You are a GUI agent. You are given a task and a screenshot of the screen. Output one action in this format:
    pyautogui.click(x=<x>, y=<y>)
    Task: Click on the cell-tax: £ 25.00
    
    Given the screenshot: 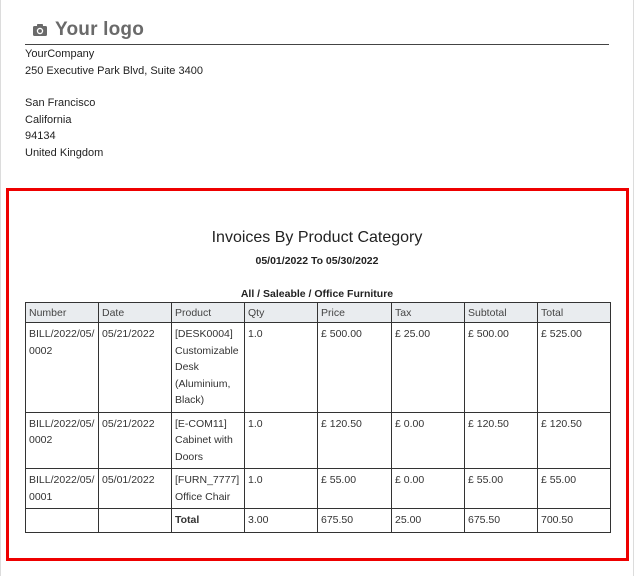 What is the action you would take?
    pyautogui.click(x=428, y=367)
    